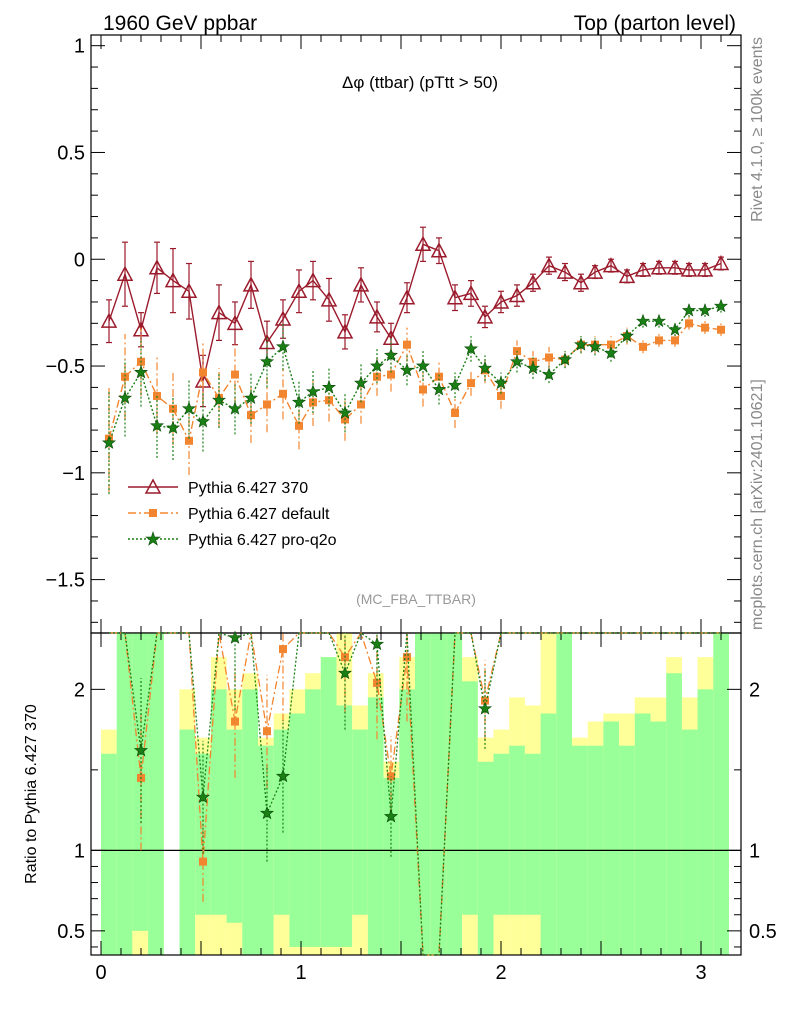  Describe the element at coordinates (757, 129) in the screenshot. I see `rivet-label: Rivet 4.1.0, ≥ 100k events` at that location.